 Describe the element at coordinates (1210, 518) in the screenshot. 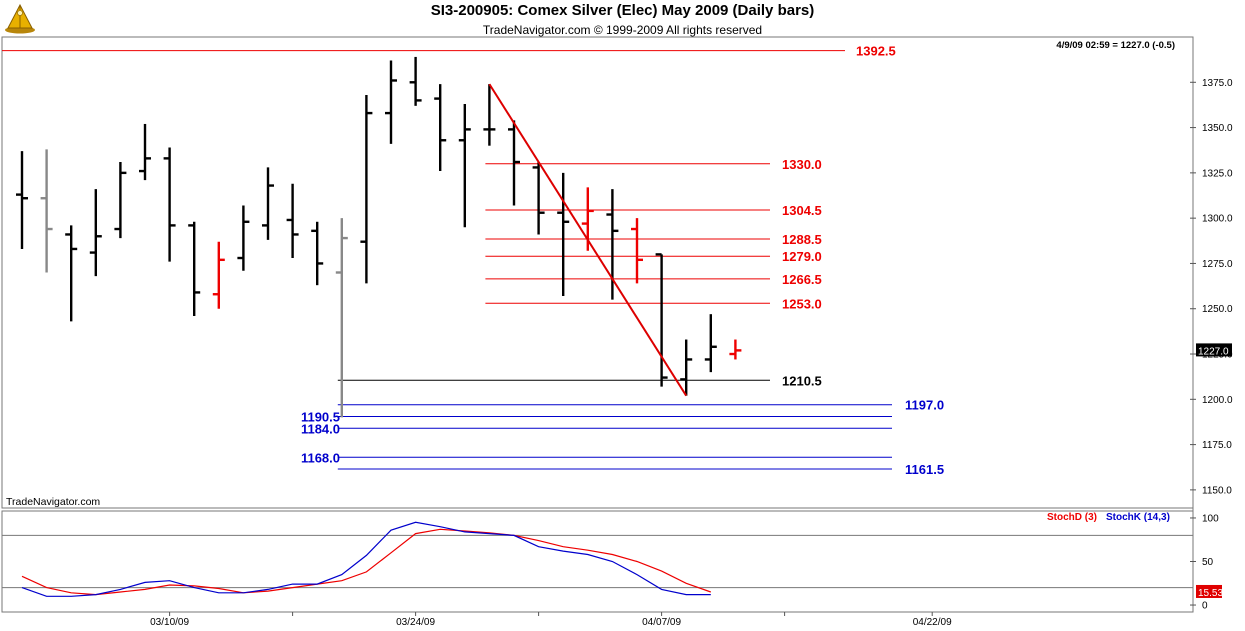

I see `stoch-tick-label: 100` at that location.